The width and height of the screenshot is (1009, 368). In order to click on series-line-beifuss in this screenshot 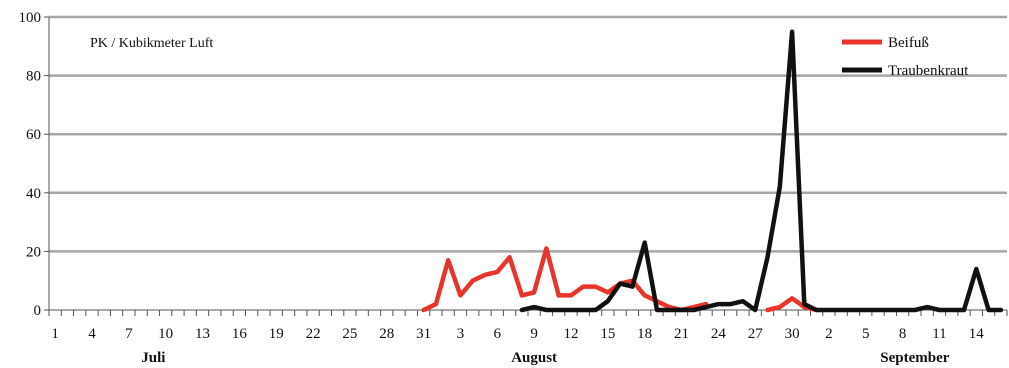, I will do `click(565, 279)`.